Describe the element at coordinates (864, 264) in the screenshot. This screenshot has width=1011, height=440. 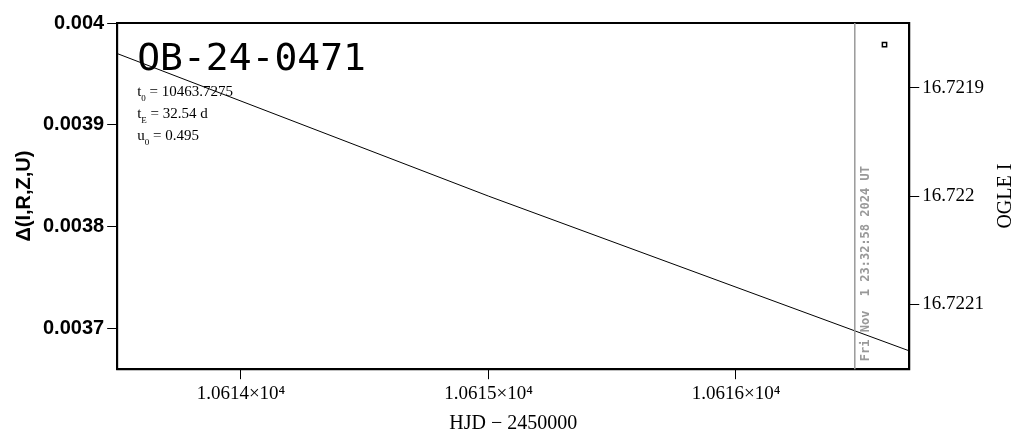
I see `annotation: Fri Nov 1 23:32:58 2024 UT` at that location.